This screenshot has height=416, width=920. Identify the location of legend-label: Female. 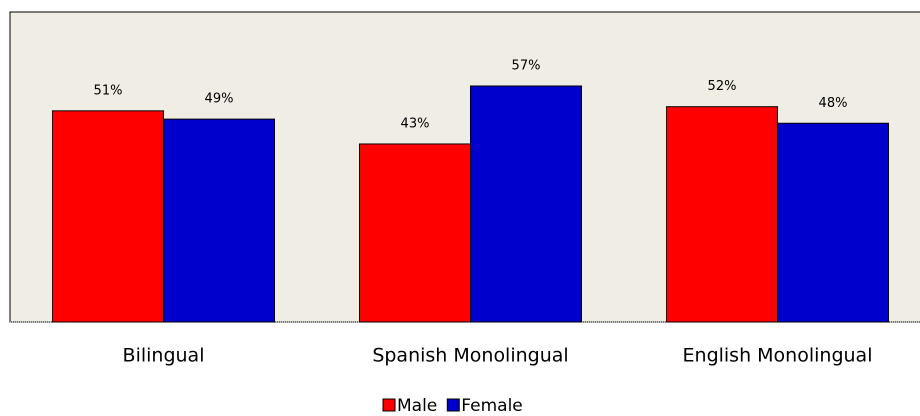
(491, 406).